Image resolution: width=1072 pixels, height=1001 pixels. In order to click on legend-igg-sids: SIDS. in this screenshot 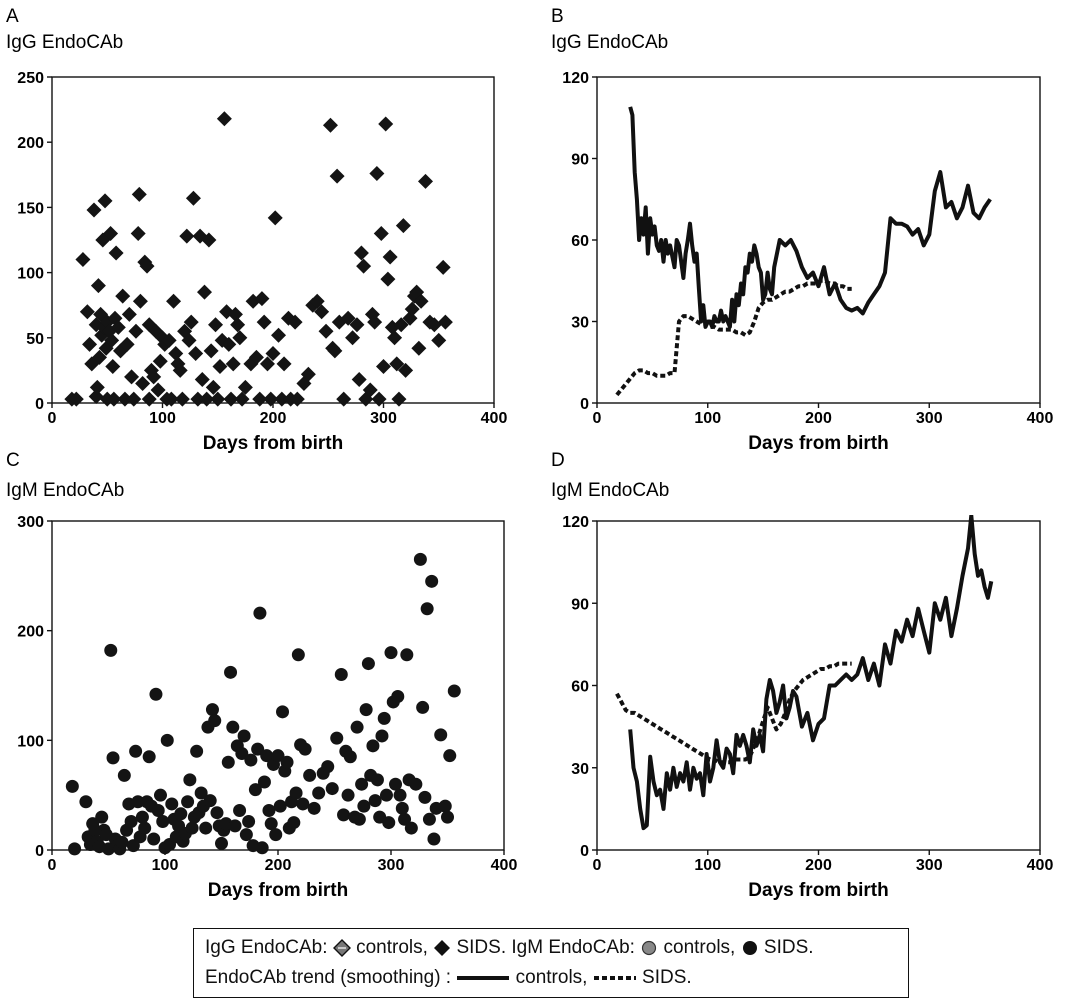, I will do `click(481, 947)`.